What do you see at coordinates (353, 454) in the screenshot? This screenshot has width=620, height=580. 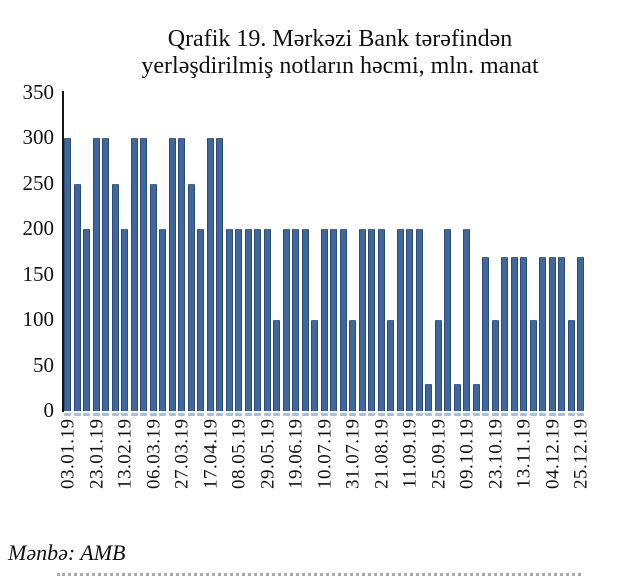 I see `x-axis-tick-label: 31.07.19` at bounding box center [353, 454].